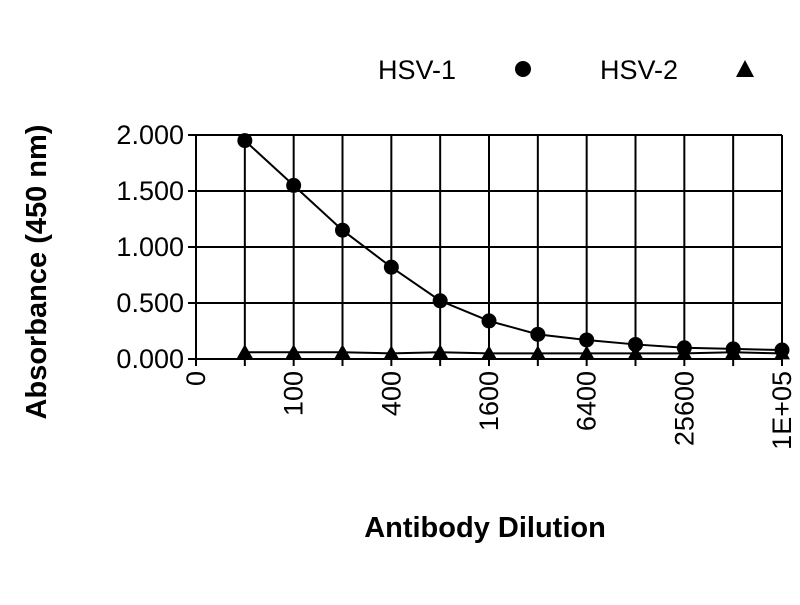 This screenshot has height=605, width=800. Describe the element at coordinates (150, 359) in the screenshot. I see `y-tick-label: 0.000` at that location.